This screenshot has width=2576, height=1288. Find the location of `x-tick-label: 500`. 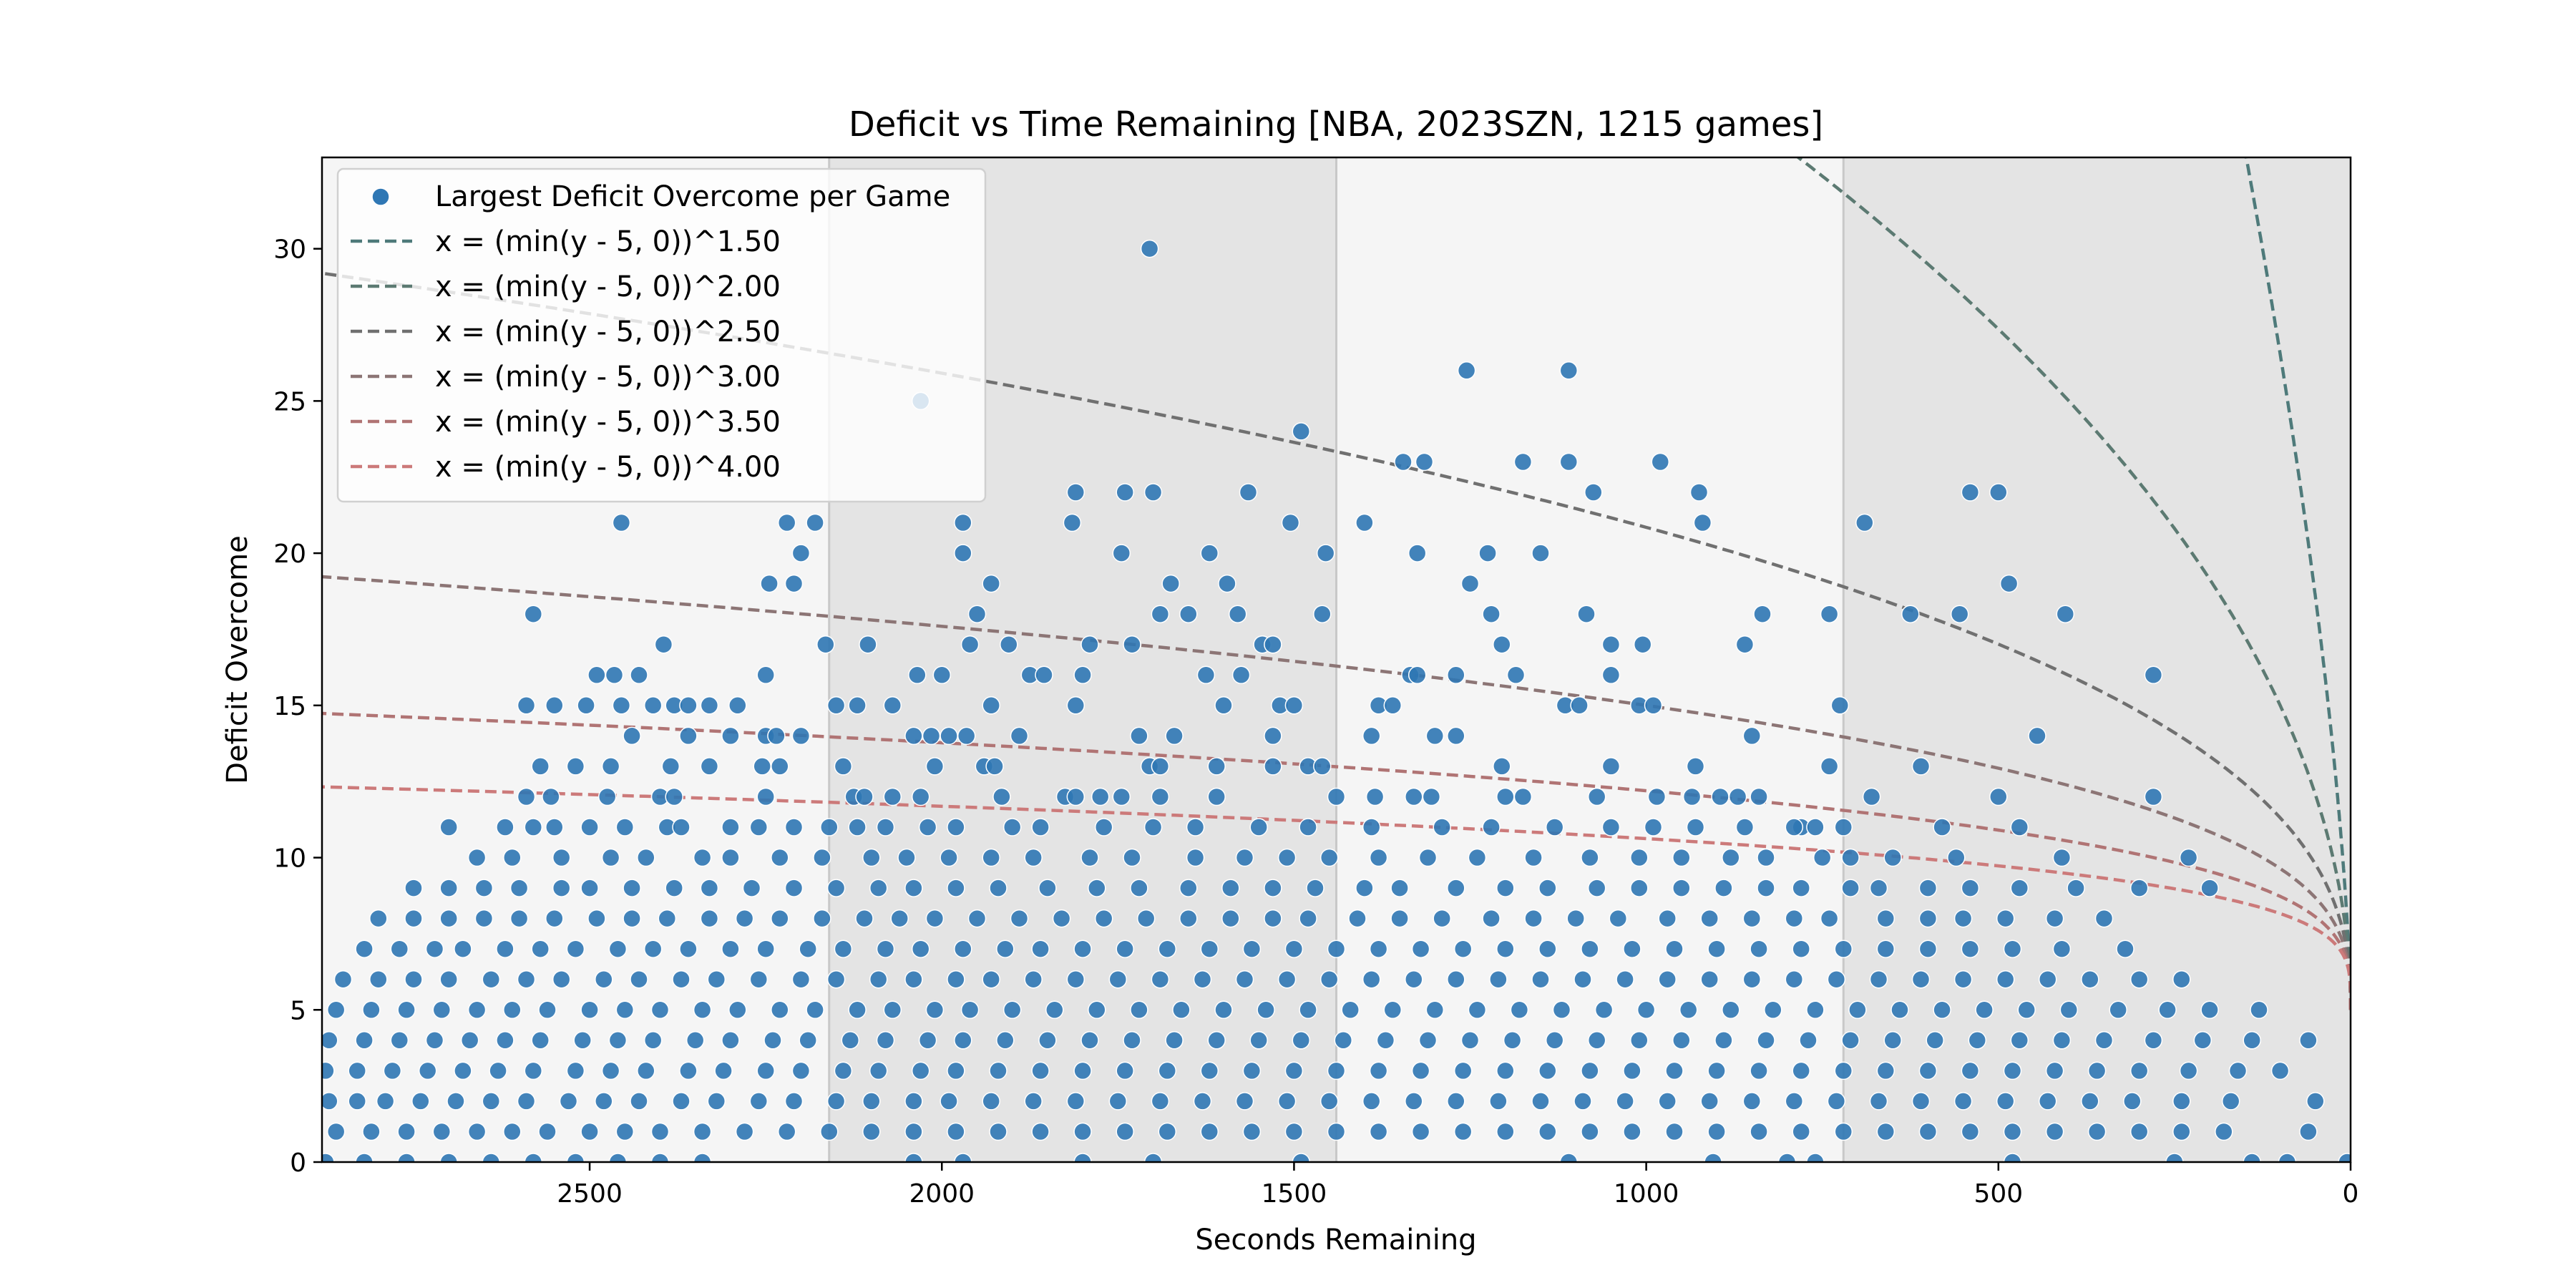

x-tick-label: 500 is located at coordinates (1998, 1194).